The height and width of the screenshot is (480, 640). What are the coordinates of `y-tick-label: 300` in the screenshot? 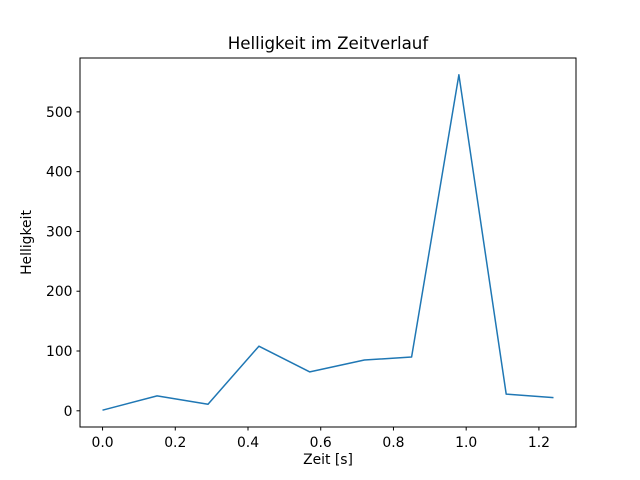 It's located at (59, 232).